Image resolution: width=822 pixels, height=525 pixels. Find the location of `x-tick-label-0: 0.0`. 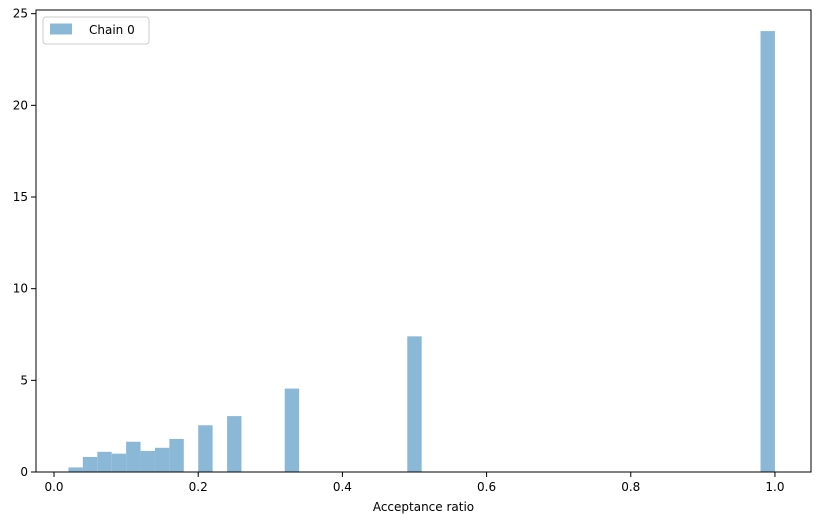

x-tick-label-0: 0.0 is located at coordinates (53, 487).